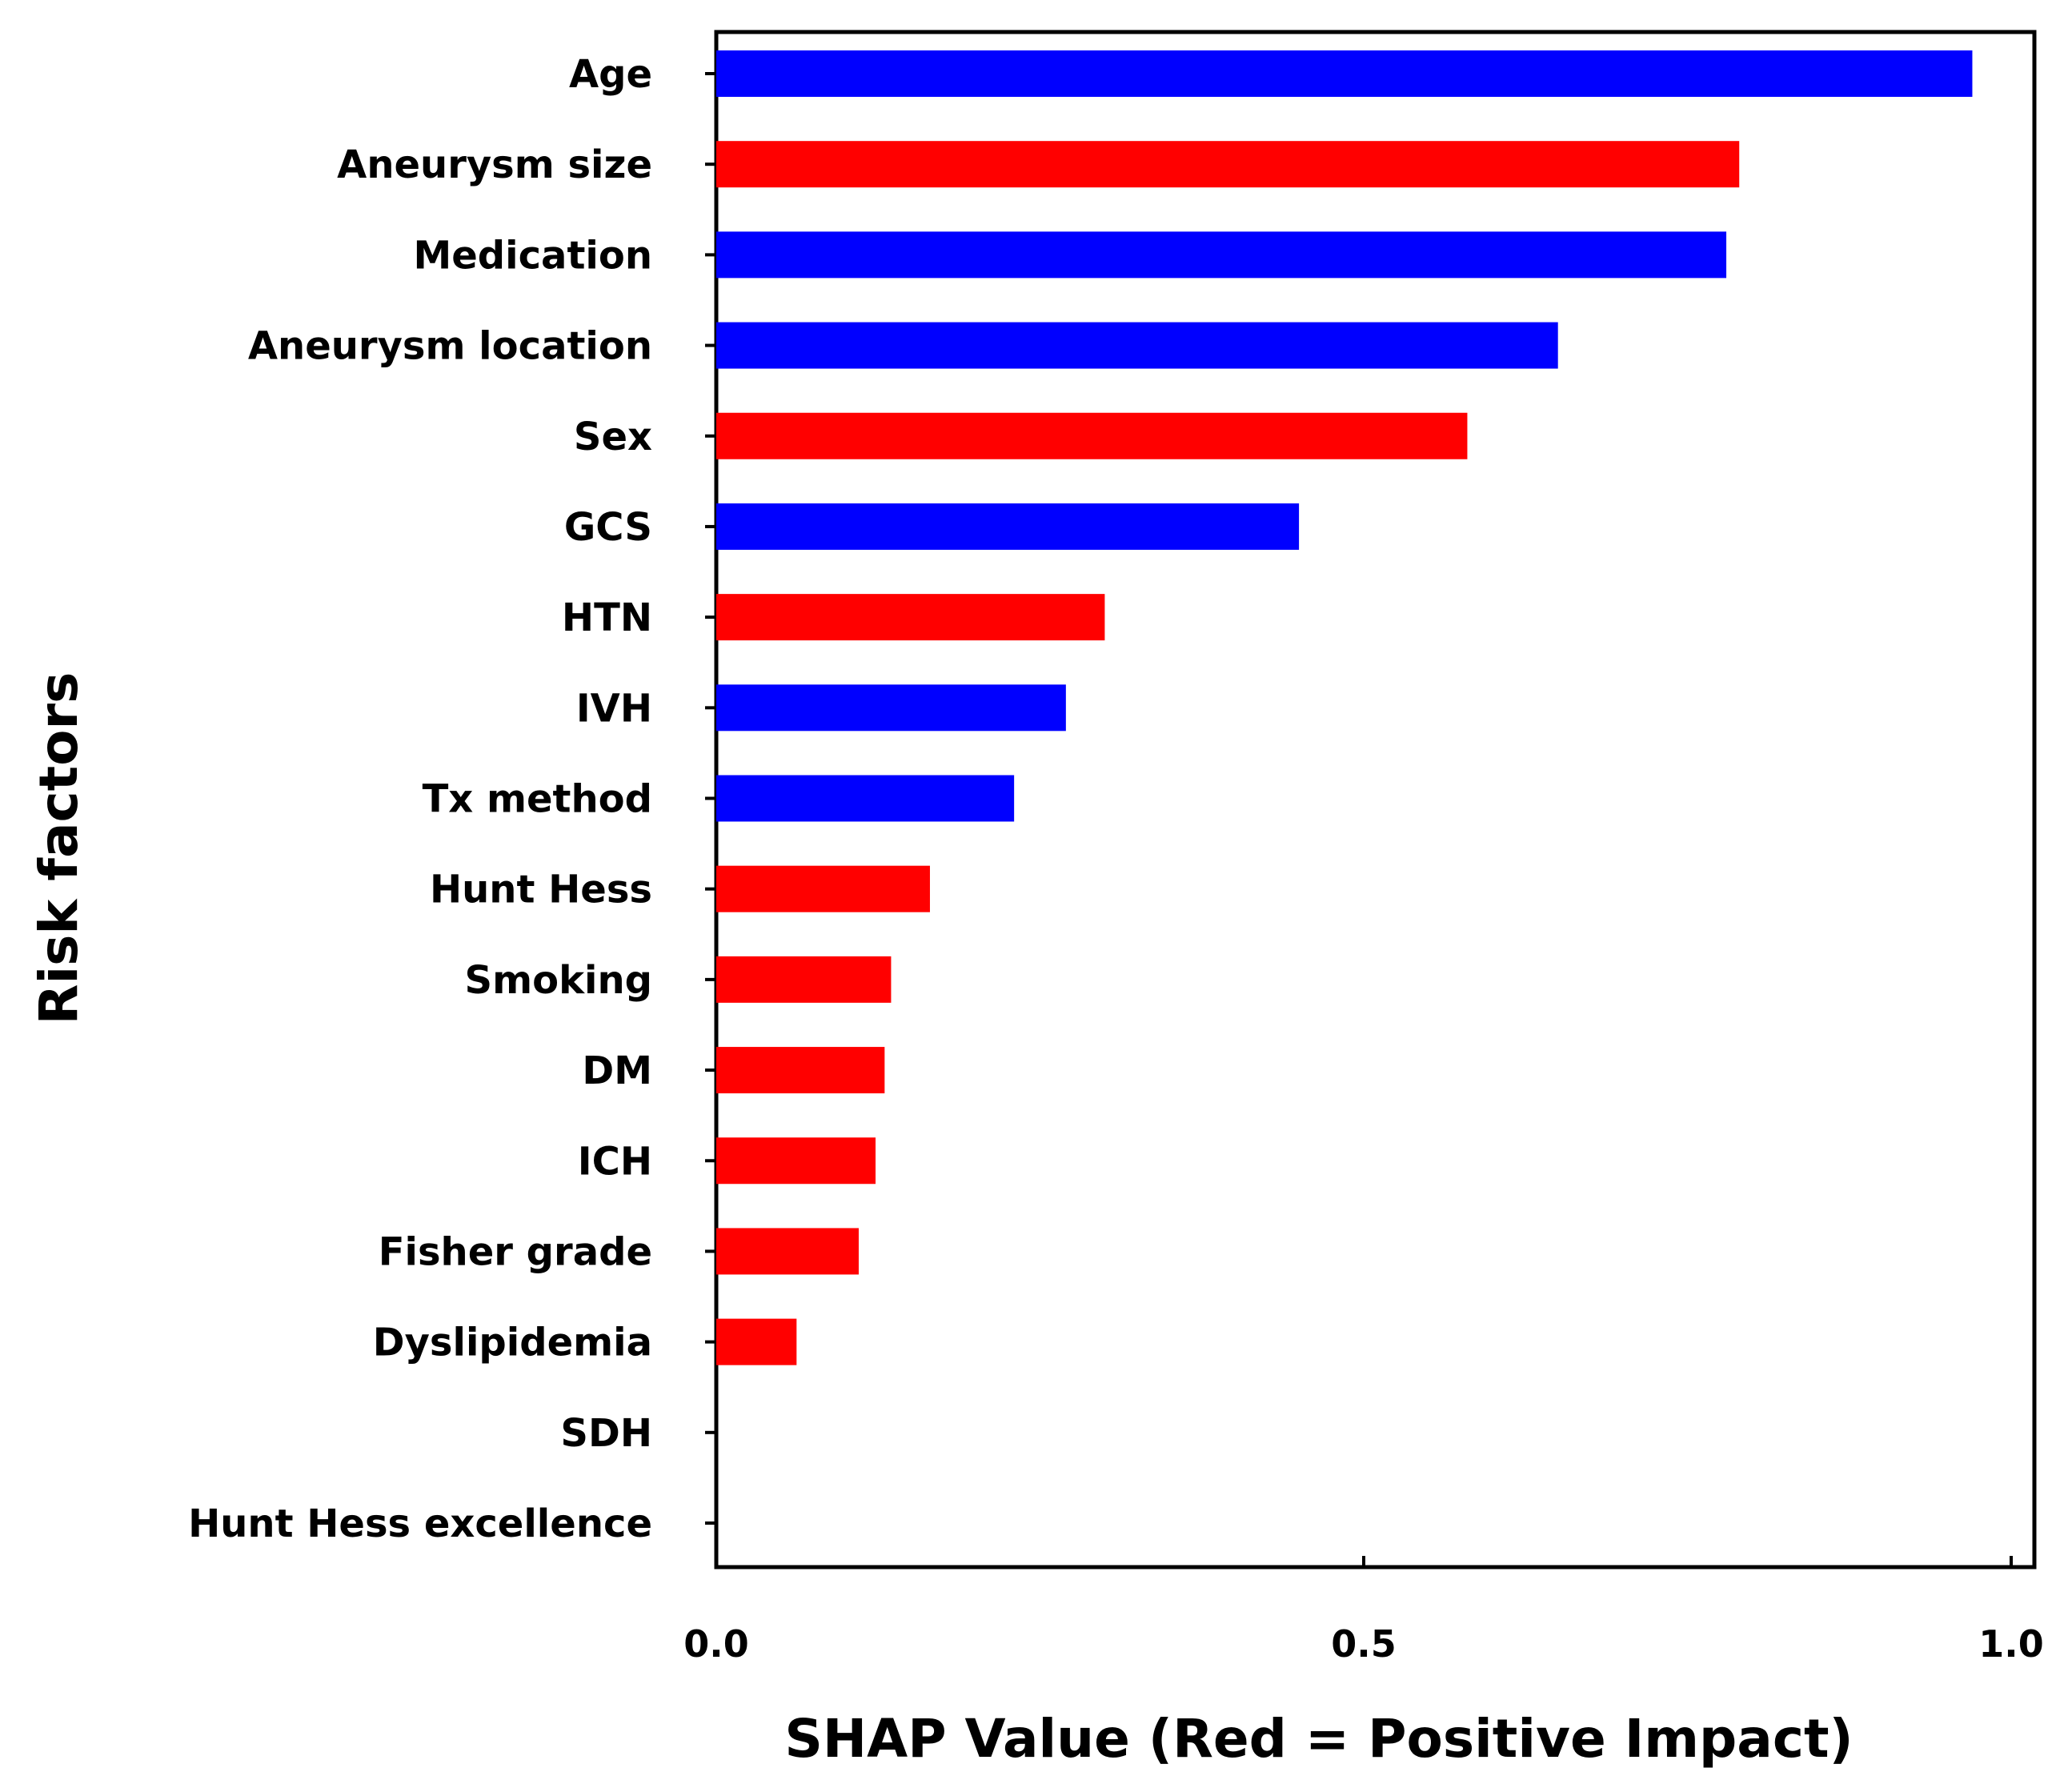 This screenshot has width=2072, height=1788. I want to click on bar-ich, so click(796, 1161).